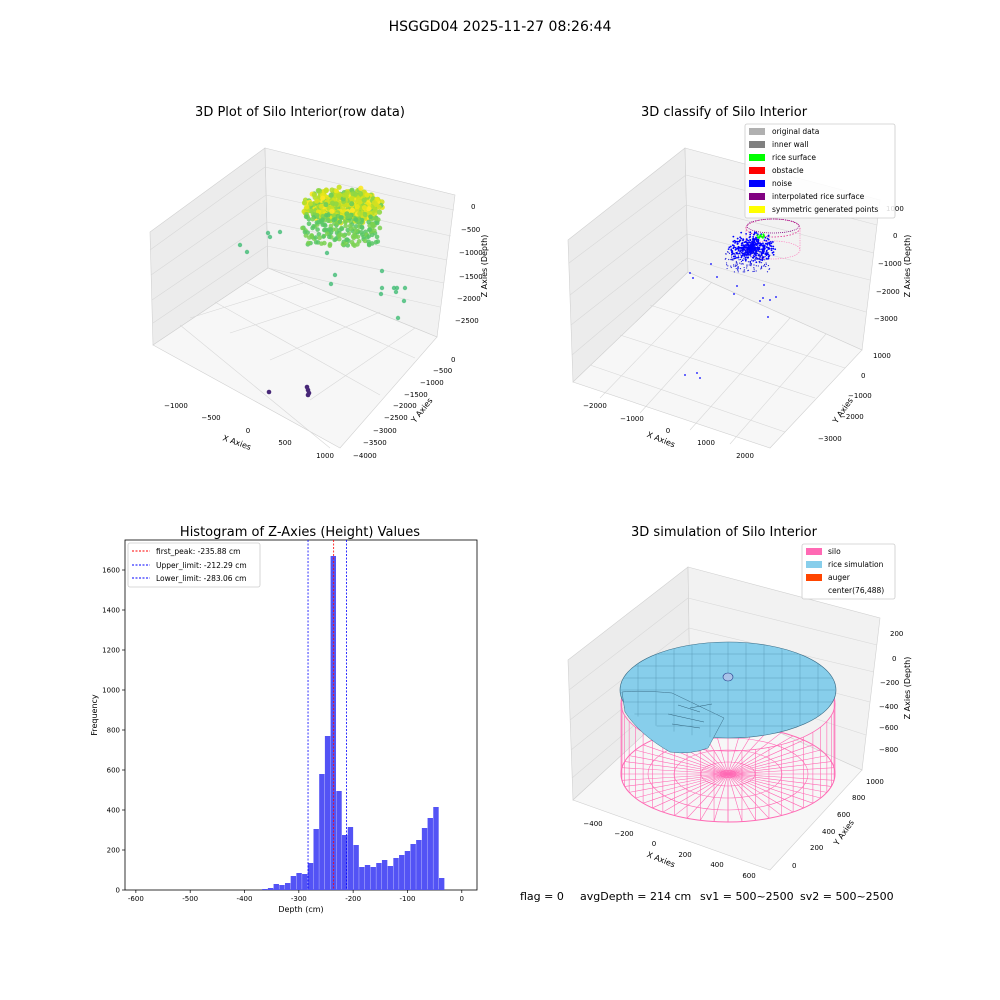 Image resolution: width=1000 pixels, height=1000 pixels. What do you see at coordinates (375, 443) in the screenshot?
I see `raw-y-tick: −3500` at bounding box center [375, 443].